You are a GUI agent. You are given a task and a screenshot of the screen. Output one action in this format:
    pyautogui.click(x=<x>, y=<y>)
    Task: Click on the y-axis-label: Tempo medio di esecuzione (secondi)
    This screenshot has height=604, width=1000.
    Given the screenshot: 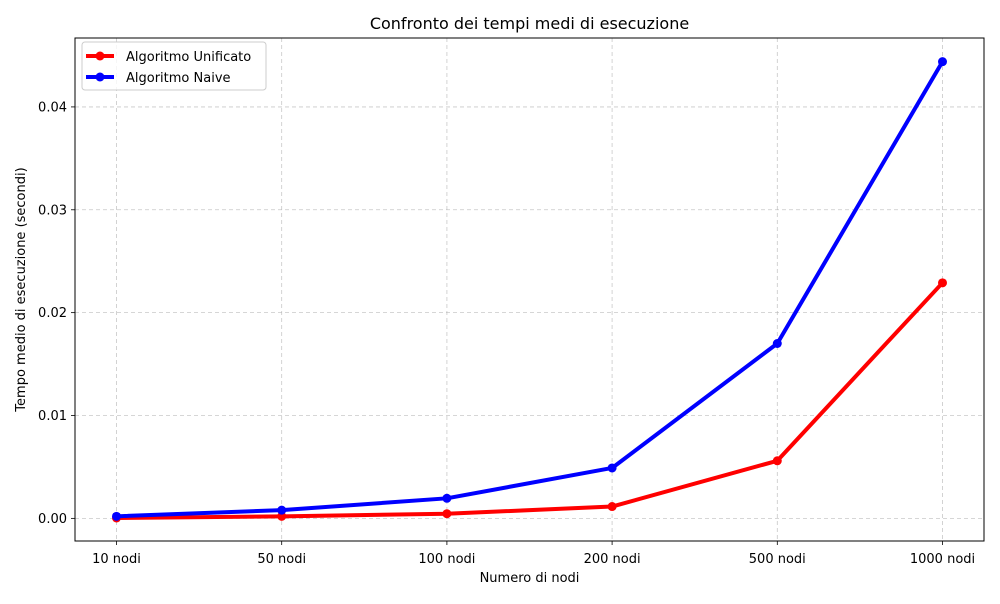 What is the action you would take?
    pyautogui.click(x=21, y=289)
    